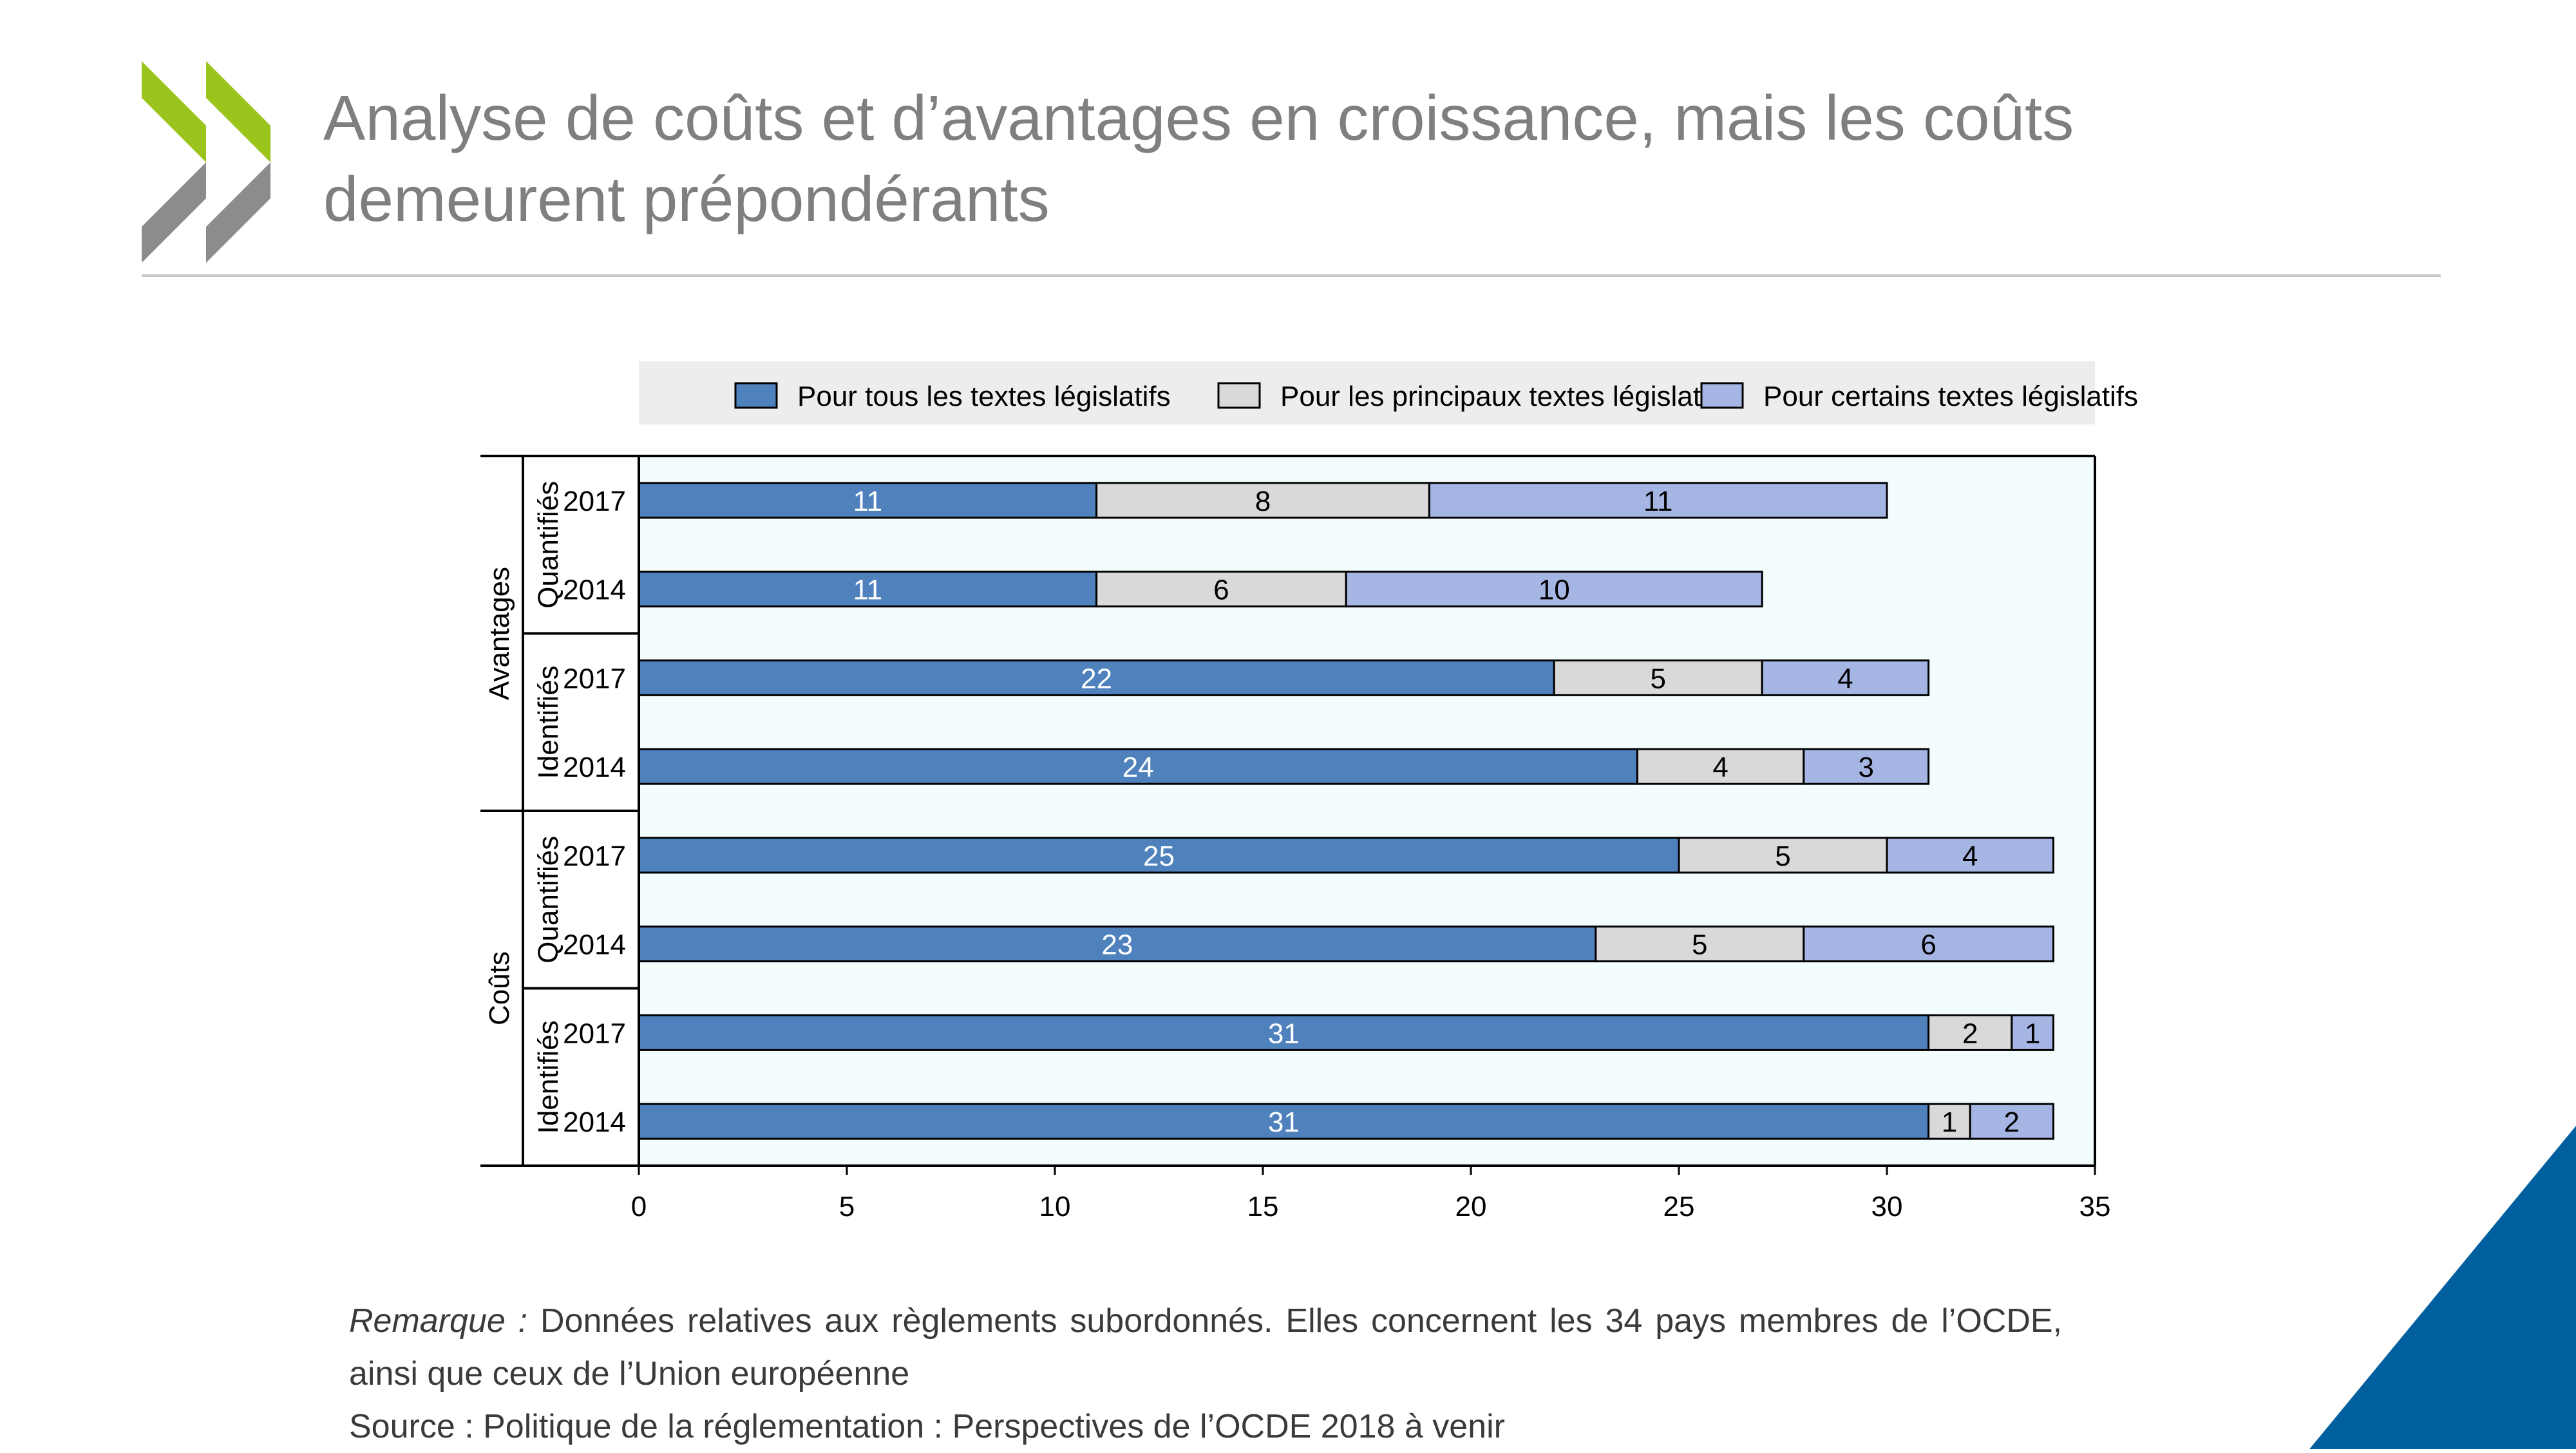  What do you see at coordinates (1096, 678) in the screenshot?
I see `bar-value-label: 22` at bounding box center [1096, 678].